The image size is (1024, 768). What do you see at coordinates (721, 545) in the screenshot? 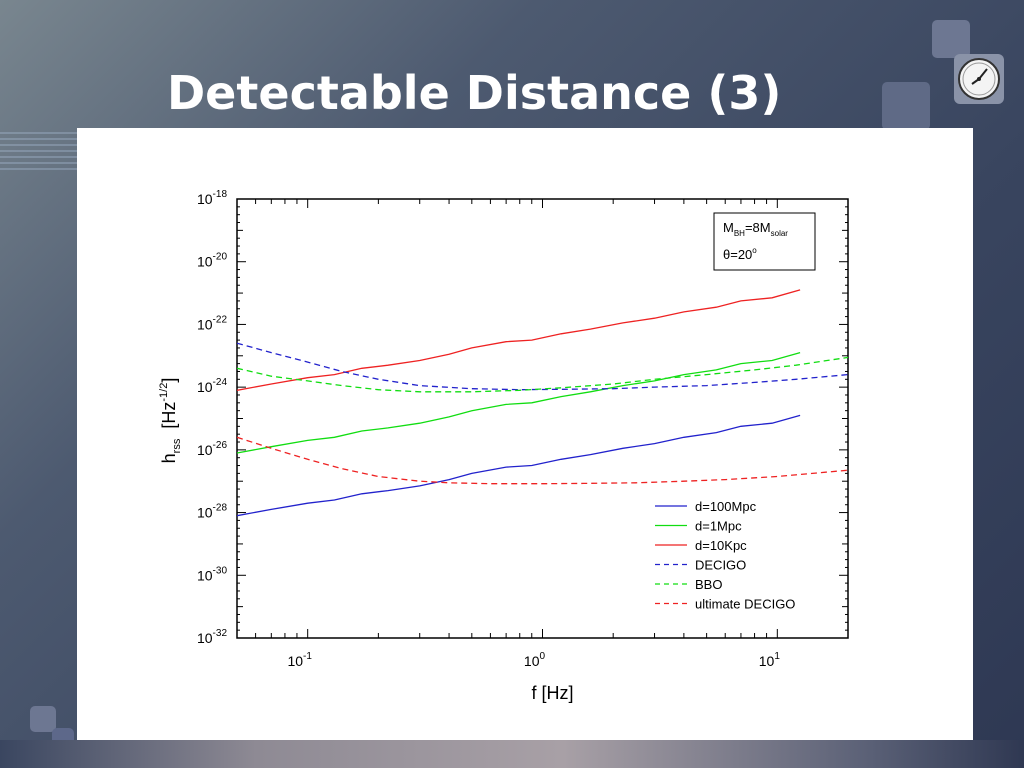
I see `legend-label: d=10Kpc` at bounding box center [721, 545].